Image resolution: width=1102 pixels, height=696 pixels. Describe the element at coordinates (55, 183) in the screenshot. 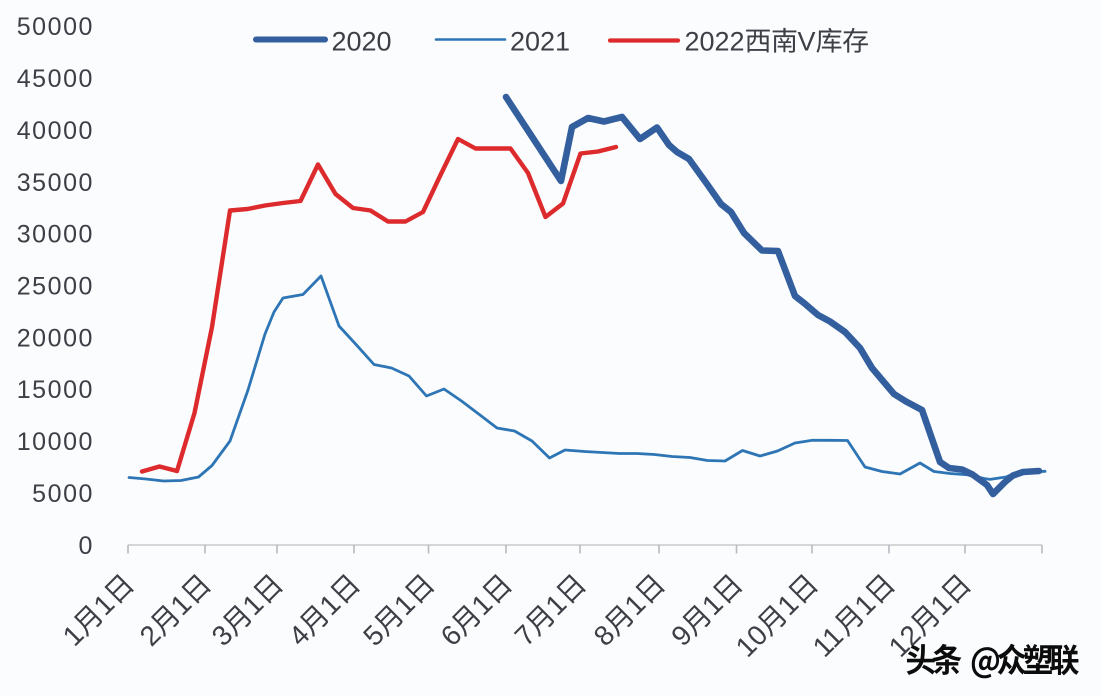

I see `svg-text: 35000` at that location.